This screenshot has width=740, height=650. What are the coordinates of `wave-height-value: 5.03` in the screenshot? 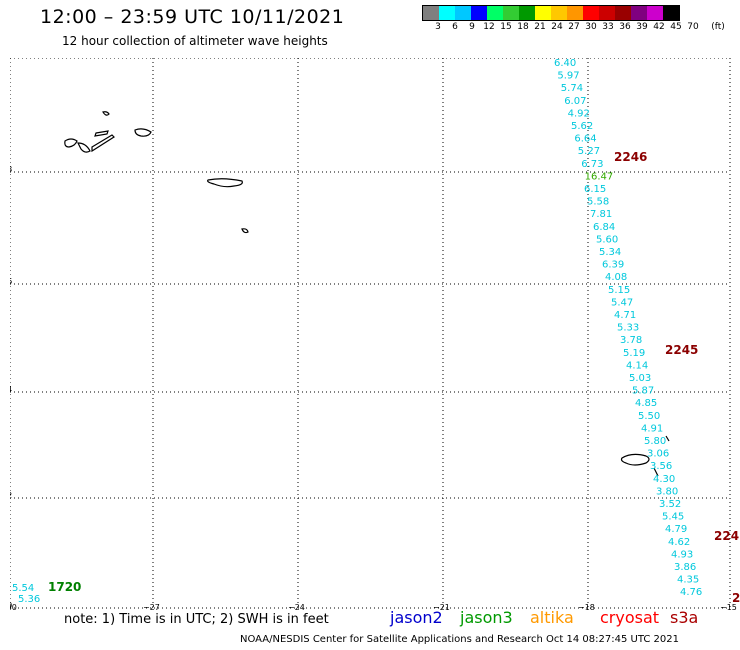 It's located at (640, 378).